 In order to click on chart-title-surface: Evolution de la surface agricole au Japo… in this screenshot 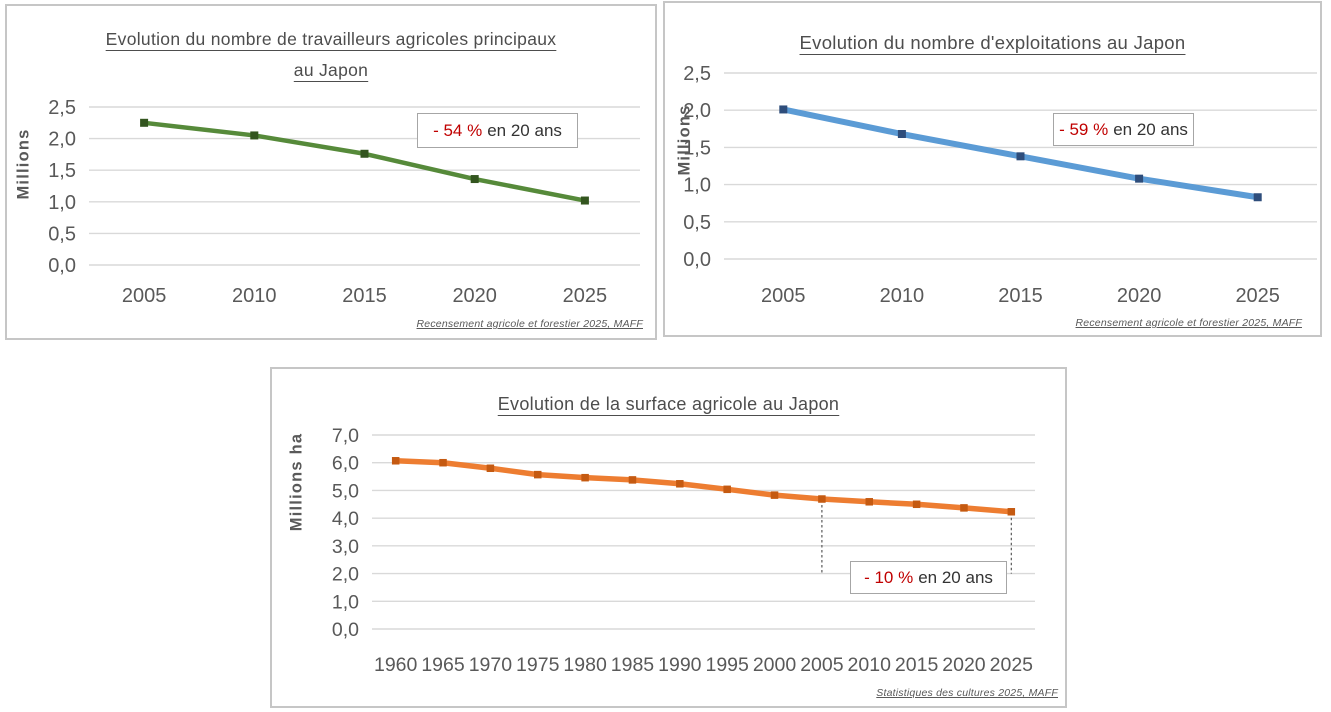, I will do `click(668, 405)`.